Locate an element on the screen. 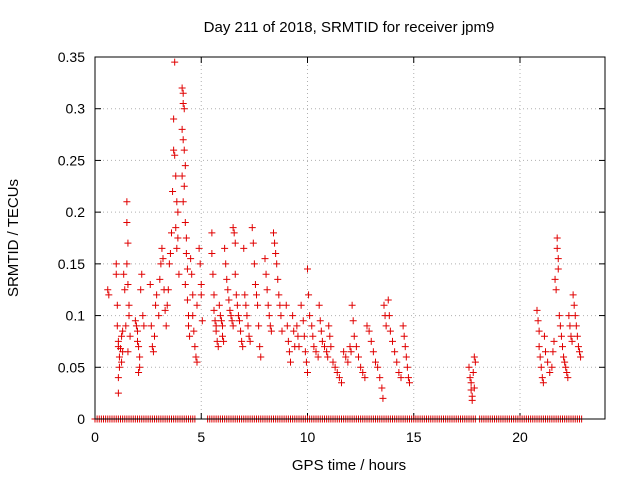 Image resolution: width=640 pixels, height=480 pixels. x-tick-label: 0 is located at coordinates (95, 437).